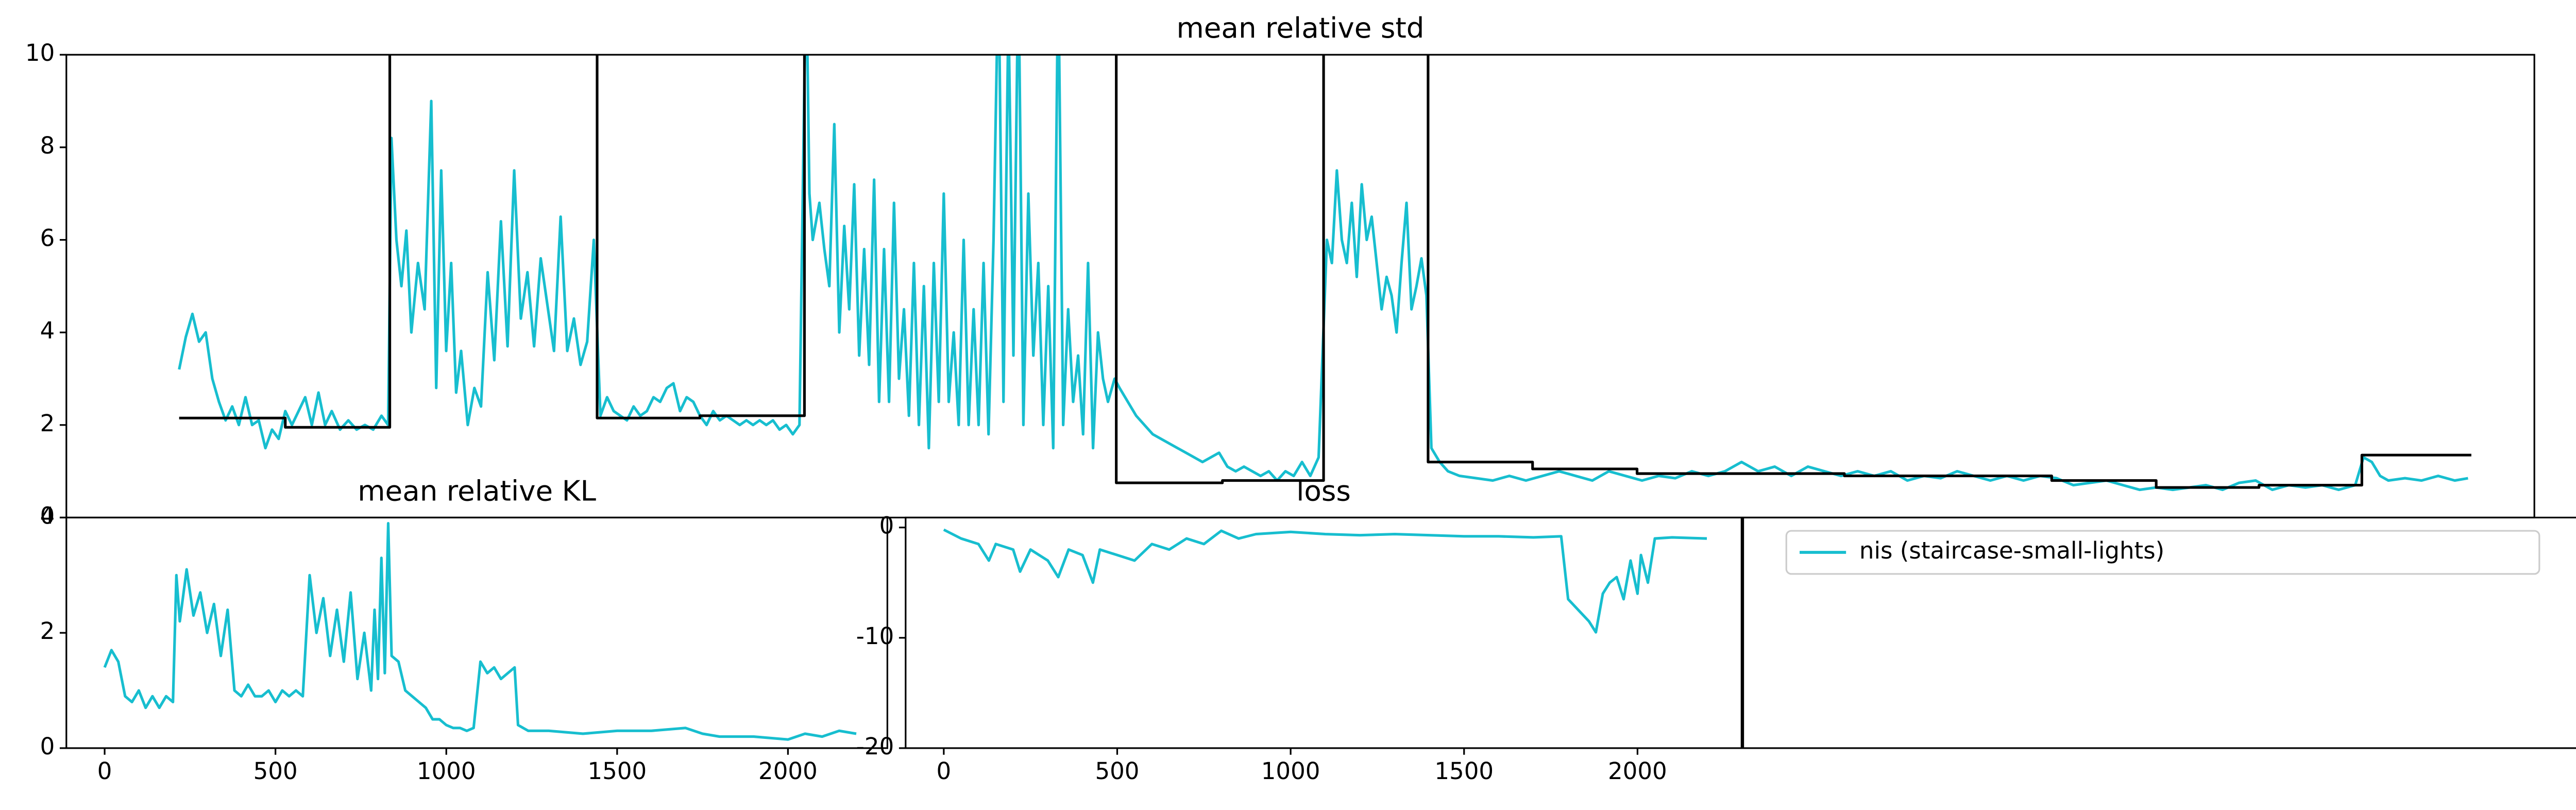 Image resolution: width=2576 pixels, height=810 pixels. I want to click on chart-title: mean relative KL, so click(477, 490).